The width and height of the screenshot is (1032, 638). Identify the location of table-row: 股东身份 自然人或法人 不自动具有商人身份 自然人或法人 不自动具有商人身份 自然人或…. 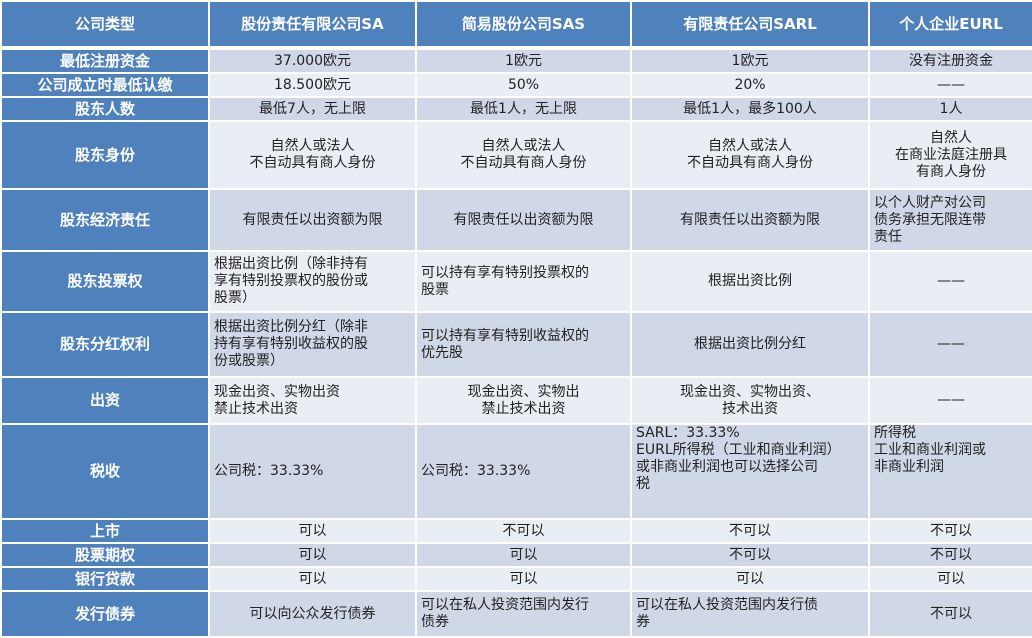
(516, 155).